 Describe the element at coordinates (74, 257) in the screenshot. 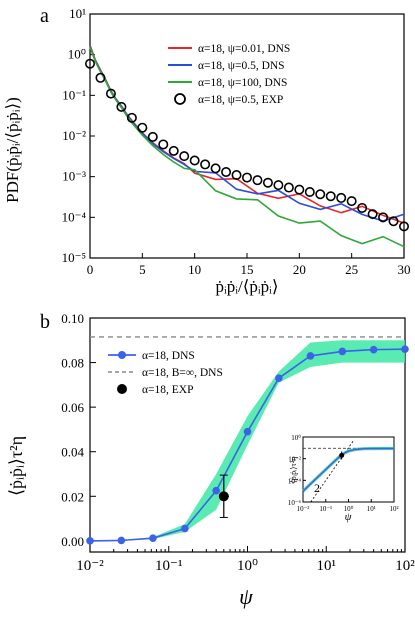

I see `y-tick-label: 10⁻⁵` at that location.